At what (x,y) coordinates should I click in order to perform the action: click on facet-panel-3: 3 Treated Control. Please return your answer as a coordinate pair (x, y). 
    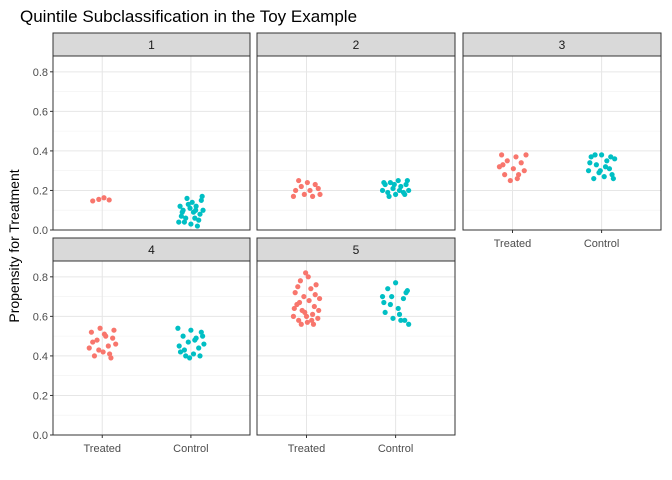
    Looking at the image, I should click on (562, 141).